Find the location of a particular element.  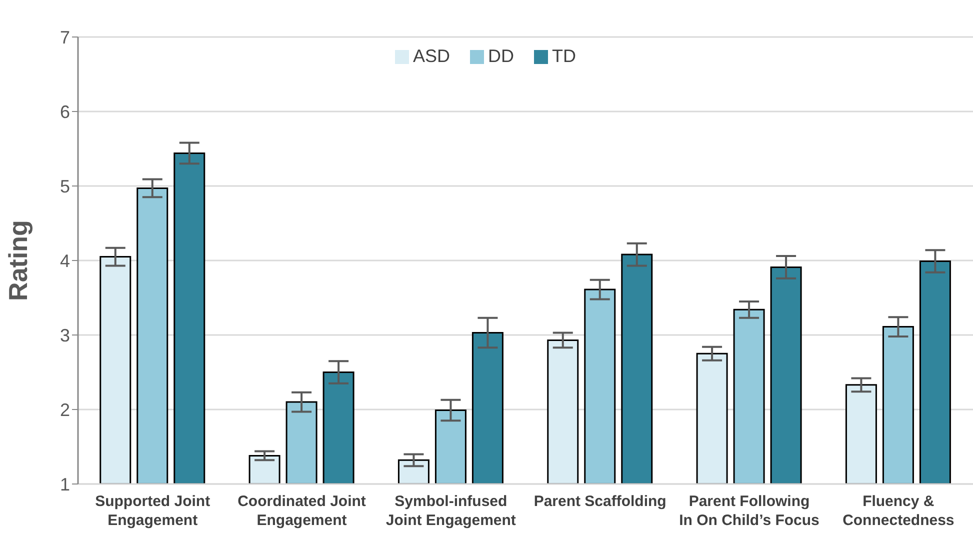

y-tick-label: 6 is located at coordinates (65, 112).